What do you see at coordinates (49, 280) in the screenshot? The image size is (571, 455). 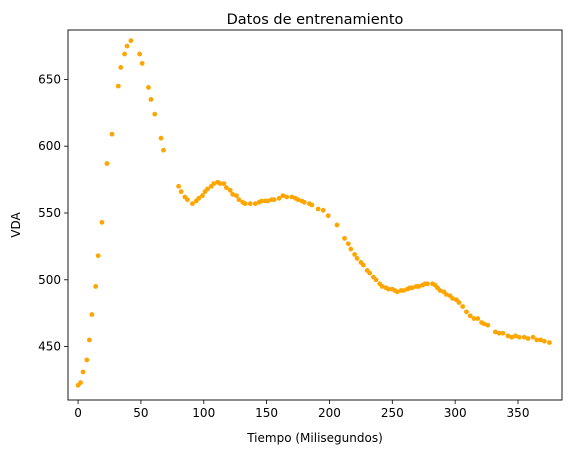 I see `y-tick-label: 500` at bounding box center [49, 280].